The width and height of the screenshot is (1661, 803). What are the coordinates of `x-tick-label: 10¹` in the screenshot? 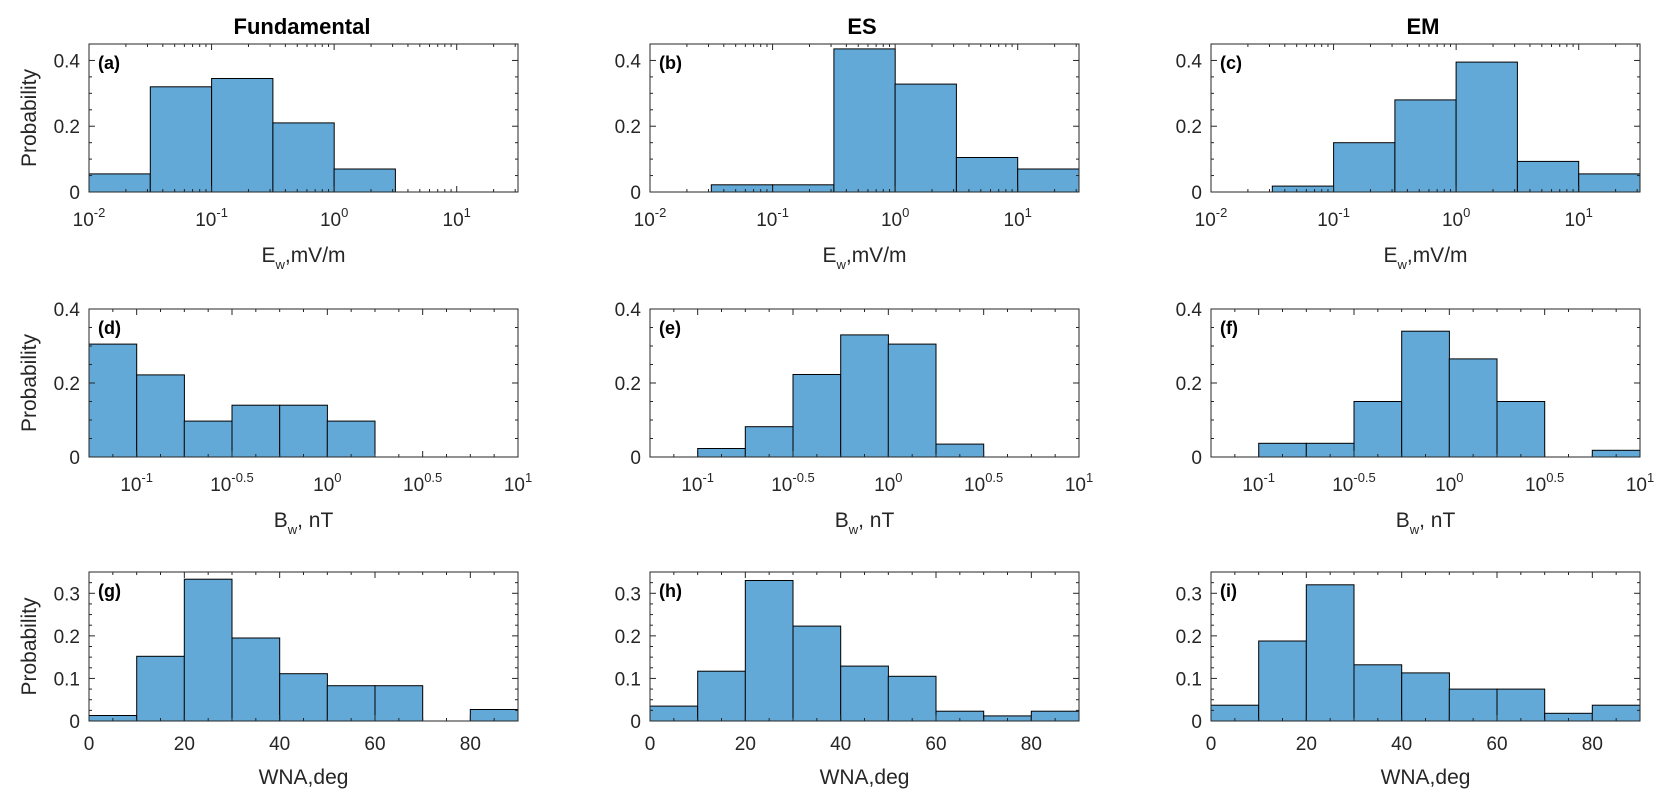 It's located at (457, 218).